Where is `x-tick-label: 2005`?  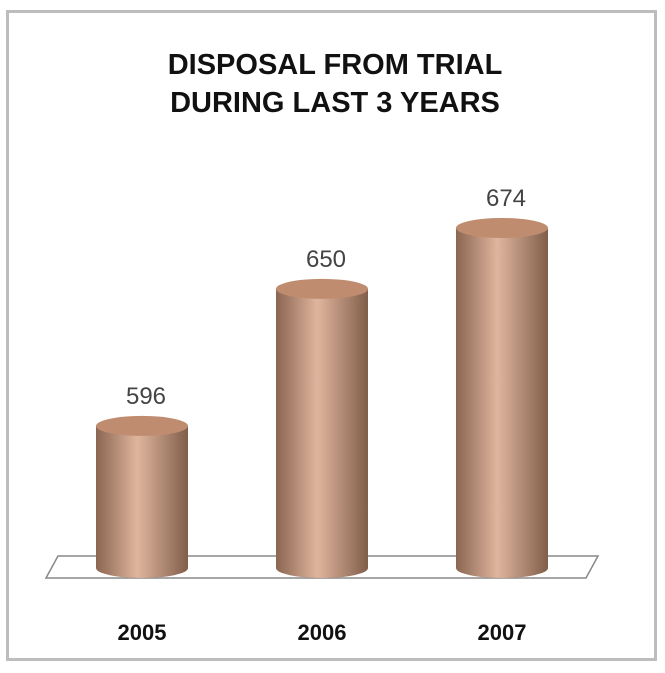 x-tick-label: 2005 is located at coordinates (142, 632).